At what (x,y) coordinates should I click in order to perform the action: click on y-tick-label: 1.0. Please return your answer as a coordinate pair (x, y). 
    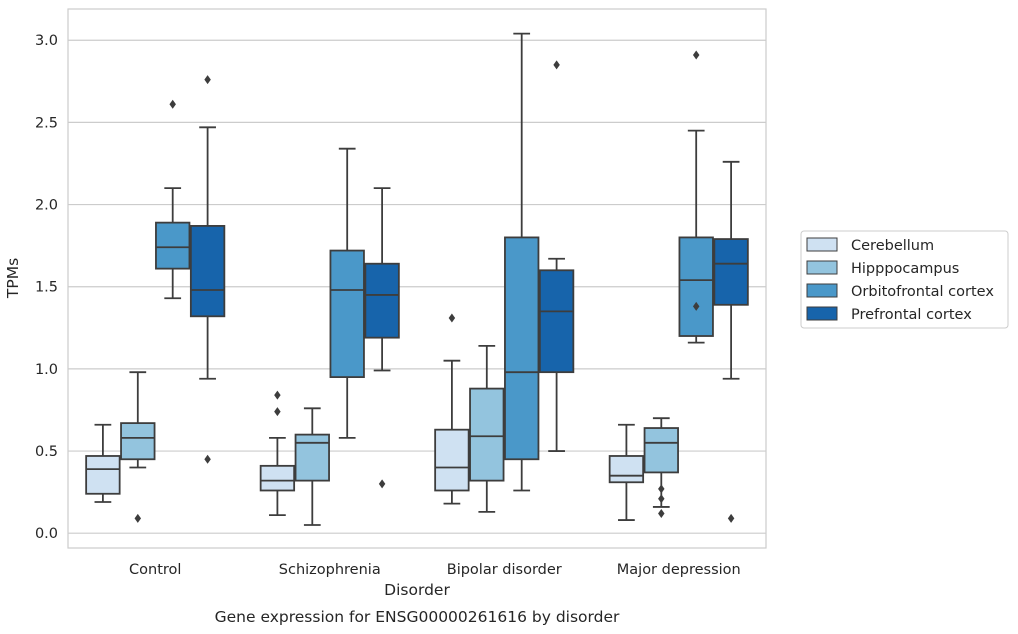
    Looking at the image, I should click on (46, 370).